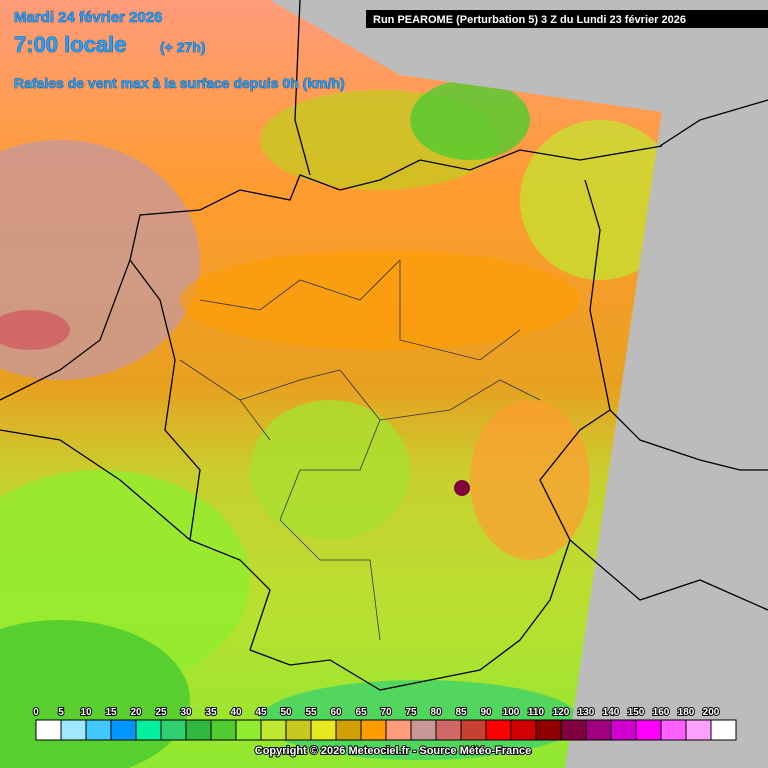 This screenshot has width=768, height=768. I want to click on legend-tick-label: 35, so click(211, 712).